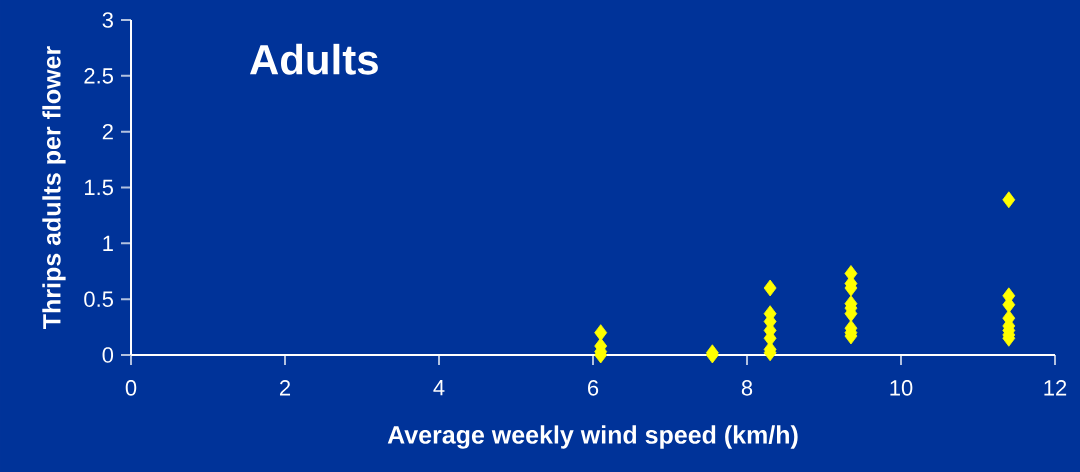  Describe the element at coordinates (98, 76) in the screenshot. I see `y-tick-label: 2.5` at that location.